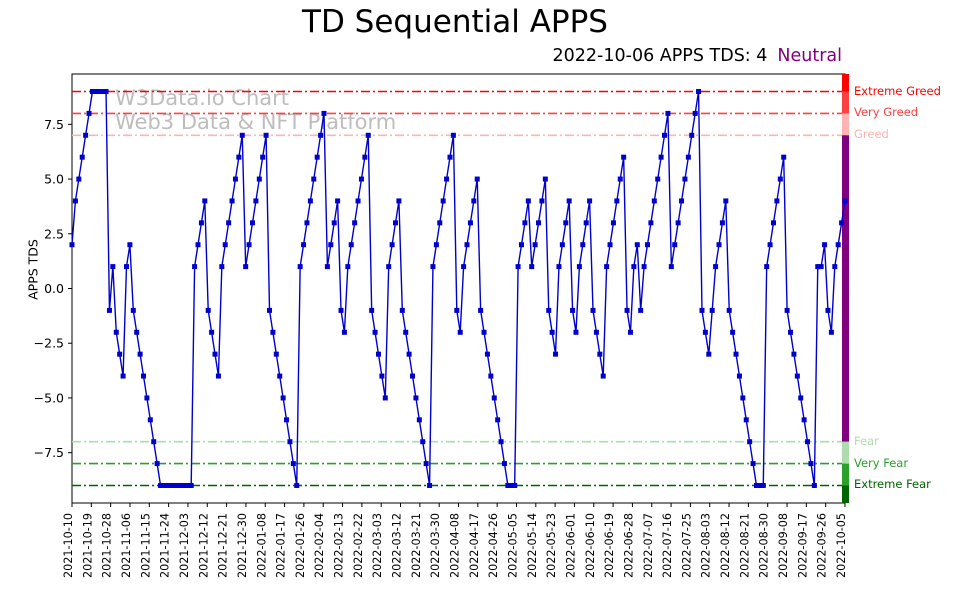  I want to click on x-tick-label: 2022-06-01, so click(570, 545).